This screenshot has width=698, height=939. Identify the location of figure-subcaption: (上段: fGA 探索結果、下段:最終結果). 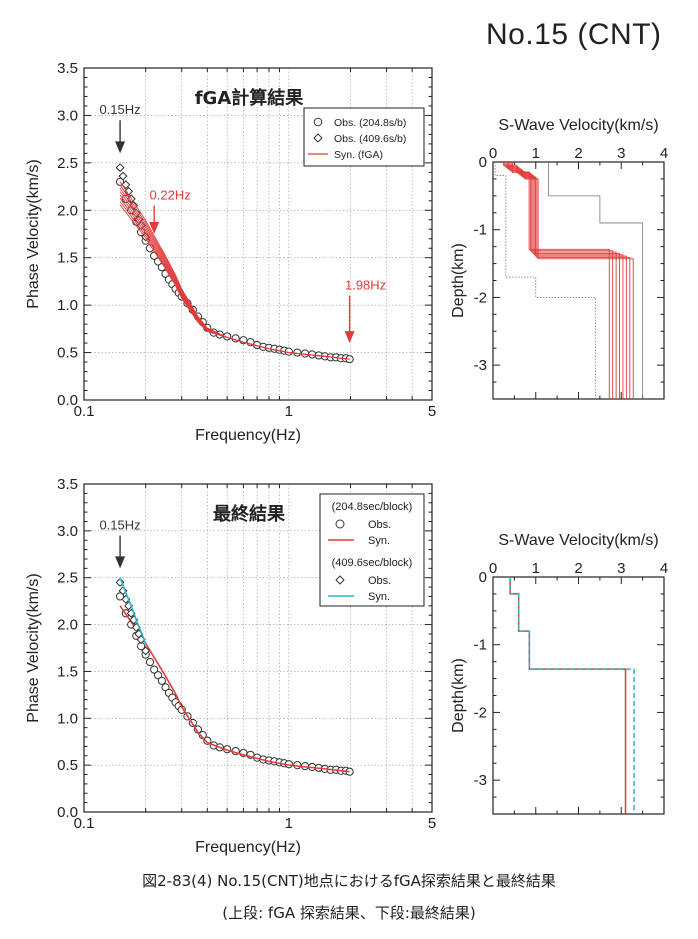
(349, 913).